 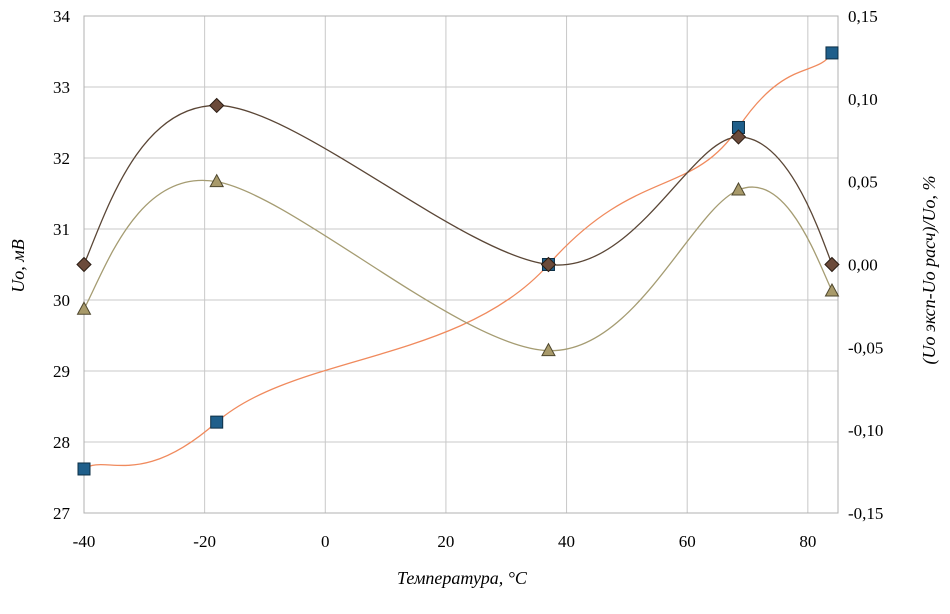 What do you see at coordinates (61, 300) in the screenshot?
I see `y-left-tick-label: 30` at bounding box center [61, 300].